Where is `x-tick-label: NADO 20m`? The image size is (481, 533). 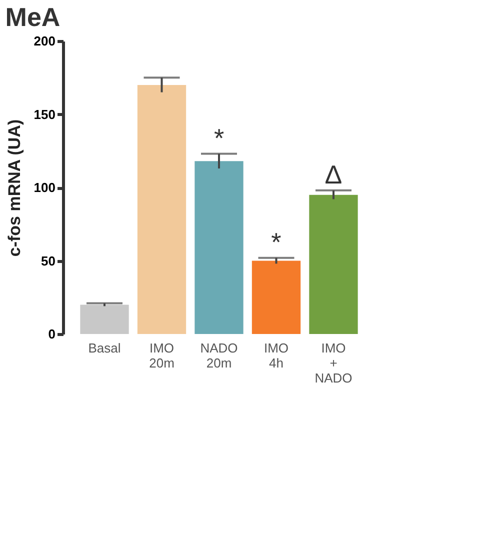
x-tick-label: NADO 20m is located at coordinates (219, 355).